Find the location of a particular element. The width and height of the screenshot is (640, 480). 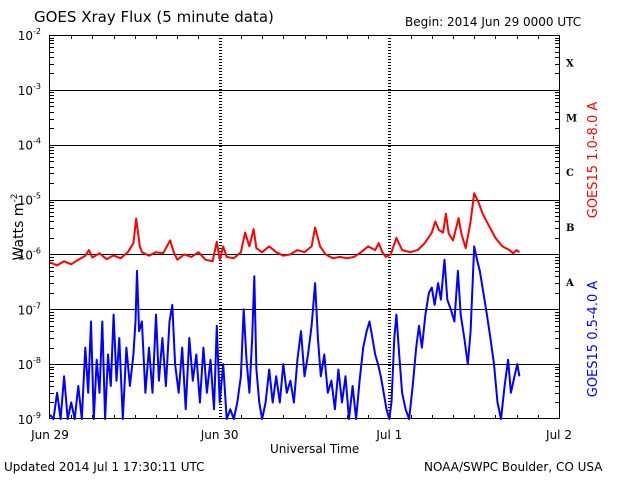

y-axis-label: Watts m-2 is located at coordinates (18, 227).